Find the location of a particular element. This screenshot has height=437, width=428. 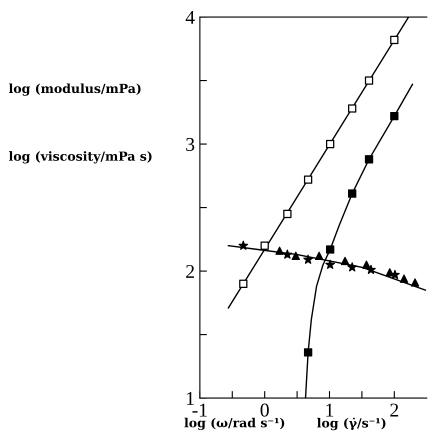

text: log (modulus/mPa) is located at coordinates (74, 89).